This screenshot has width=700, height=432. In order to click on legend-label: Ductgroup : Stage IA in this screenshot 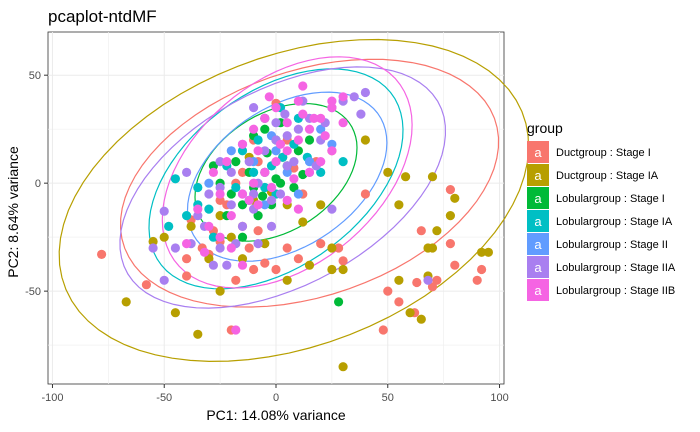, I will do `click(607, 176)`.